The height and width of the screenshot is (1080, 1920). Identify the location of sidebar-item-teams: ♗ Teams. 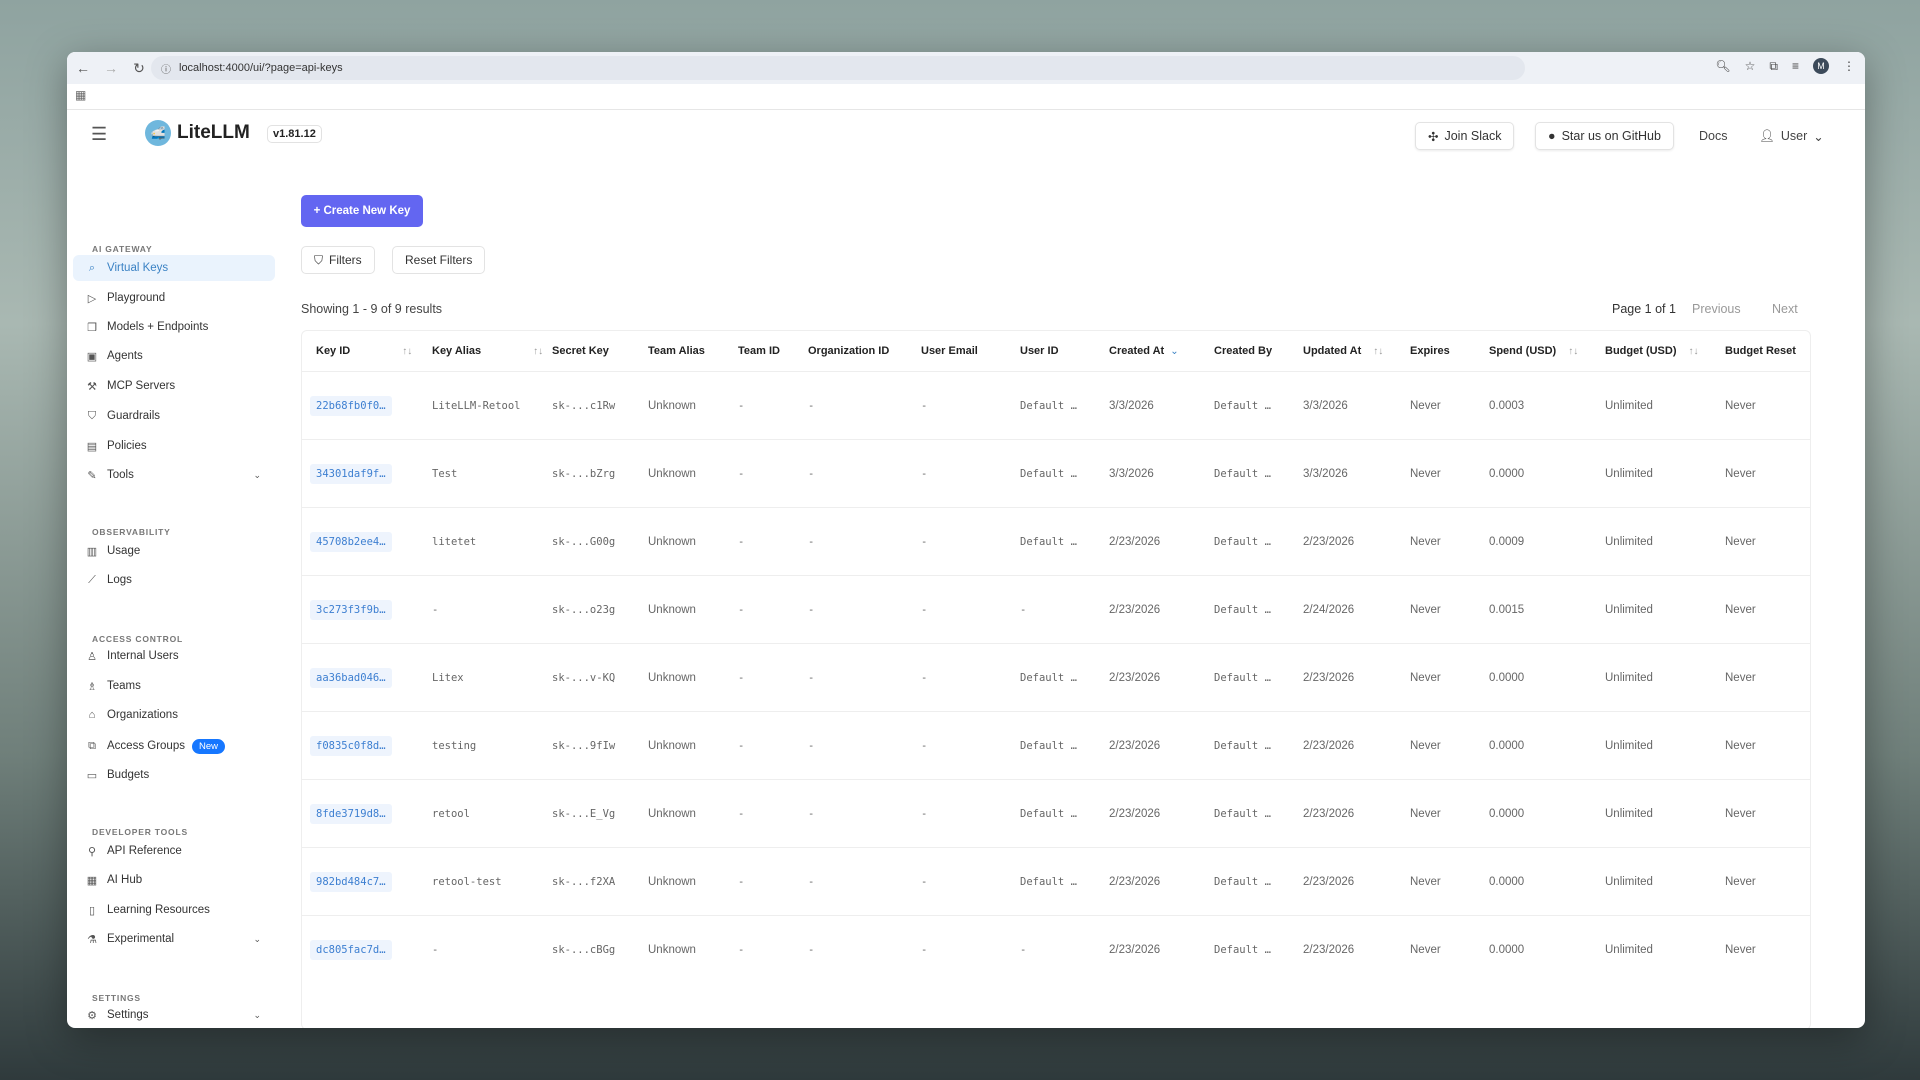
(174, 686).